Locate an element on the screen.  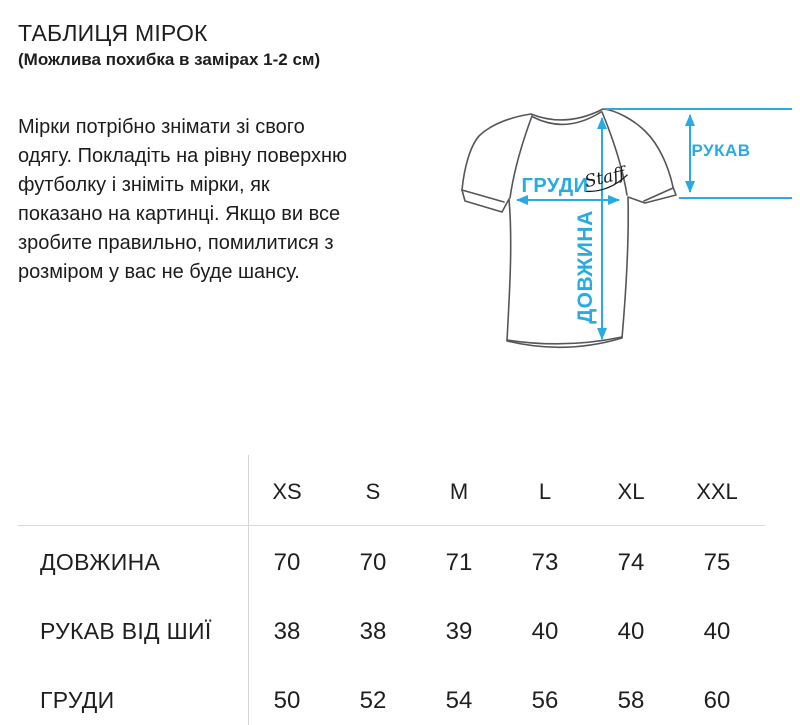
sleeve-label: РУКАВ is located at coordinates (720, 150).